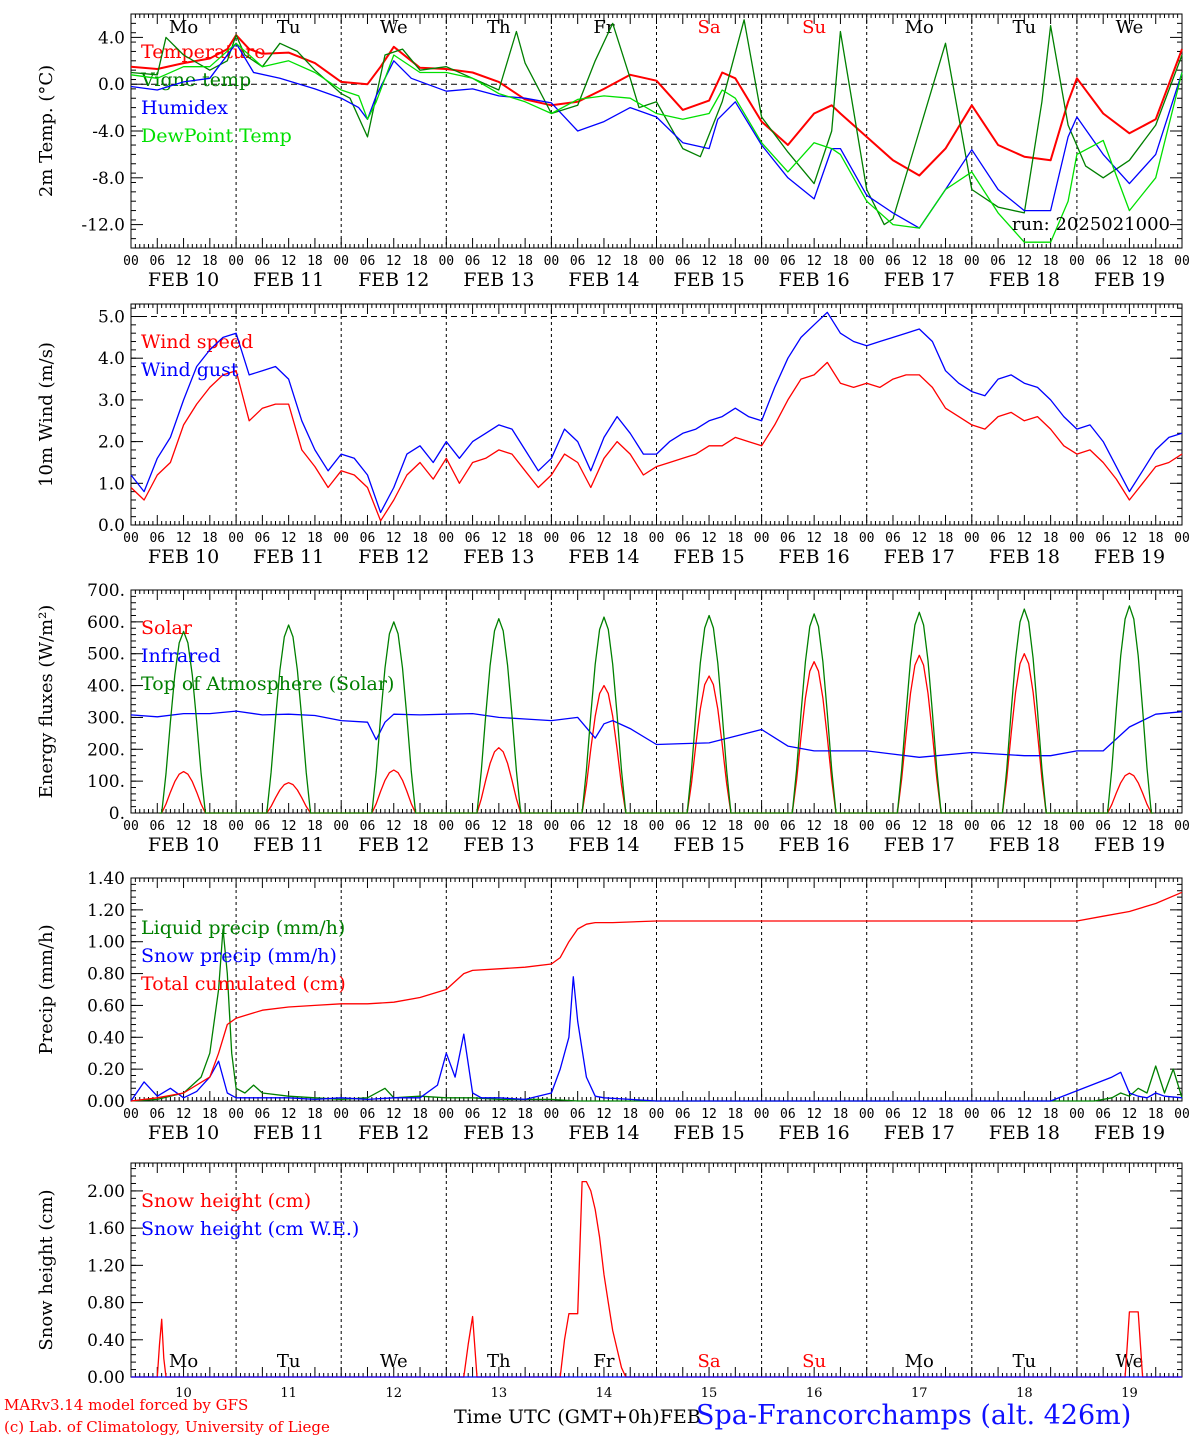  Describe the element at coordinates (1024, 1133) in the screenshot. I see `date-label: FEB 18` at that location.